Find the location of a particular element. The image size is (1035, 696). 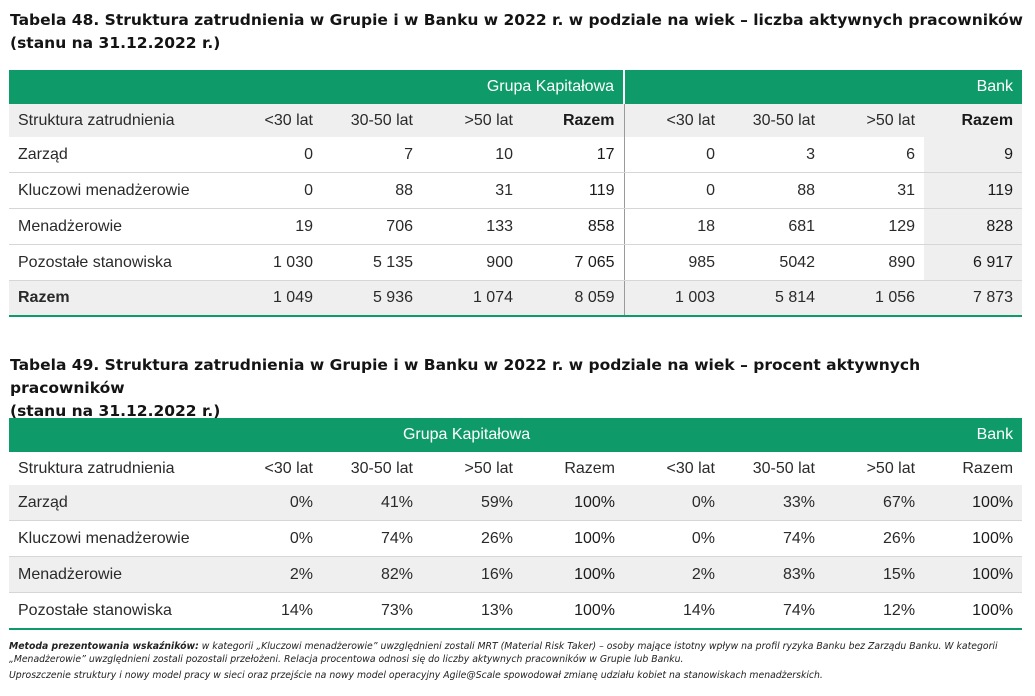

row-label: Kluczowi menadżerowie is located at coordinates (124, 538).